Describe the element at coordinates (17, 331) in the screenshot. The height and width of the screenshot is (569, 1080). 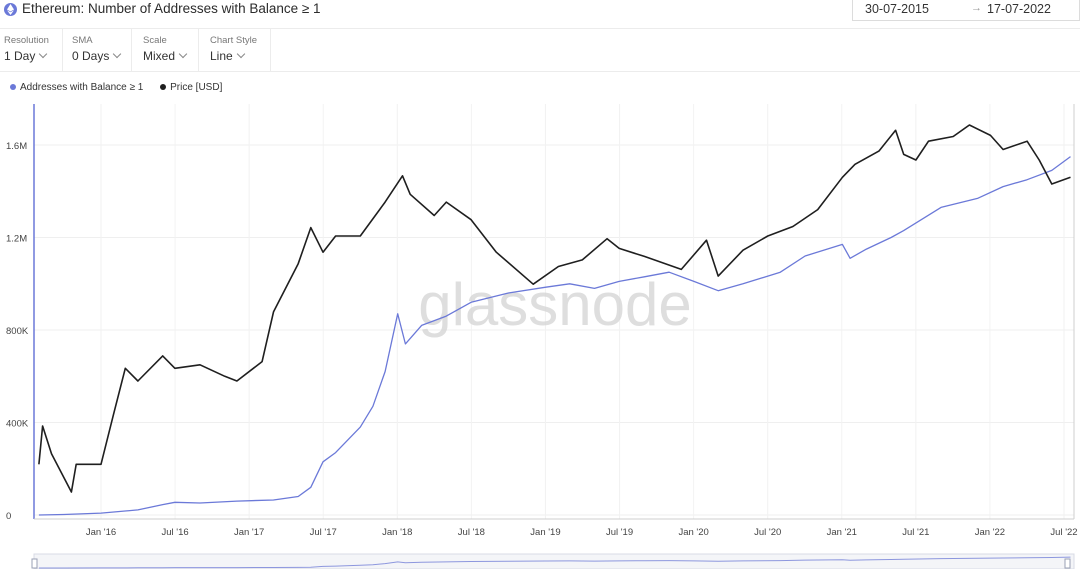
I see `y-tick-label: 800K` at that location.